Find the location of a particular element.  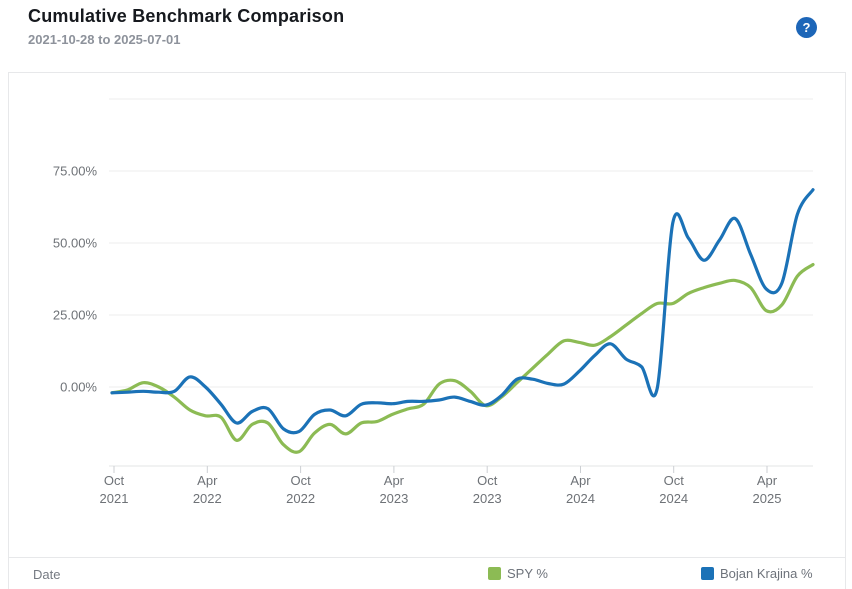

help-button: ? is located at coordinates (806, 27).